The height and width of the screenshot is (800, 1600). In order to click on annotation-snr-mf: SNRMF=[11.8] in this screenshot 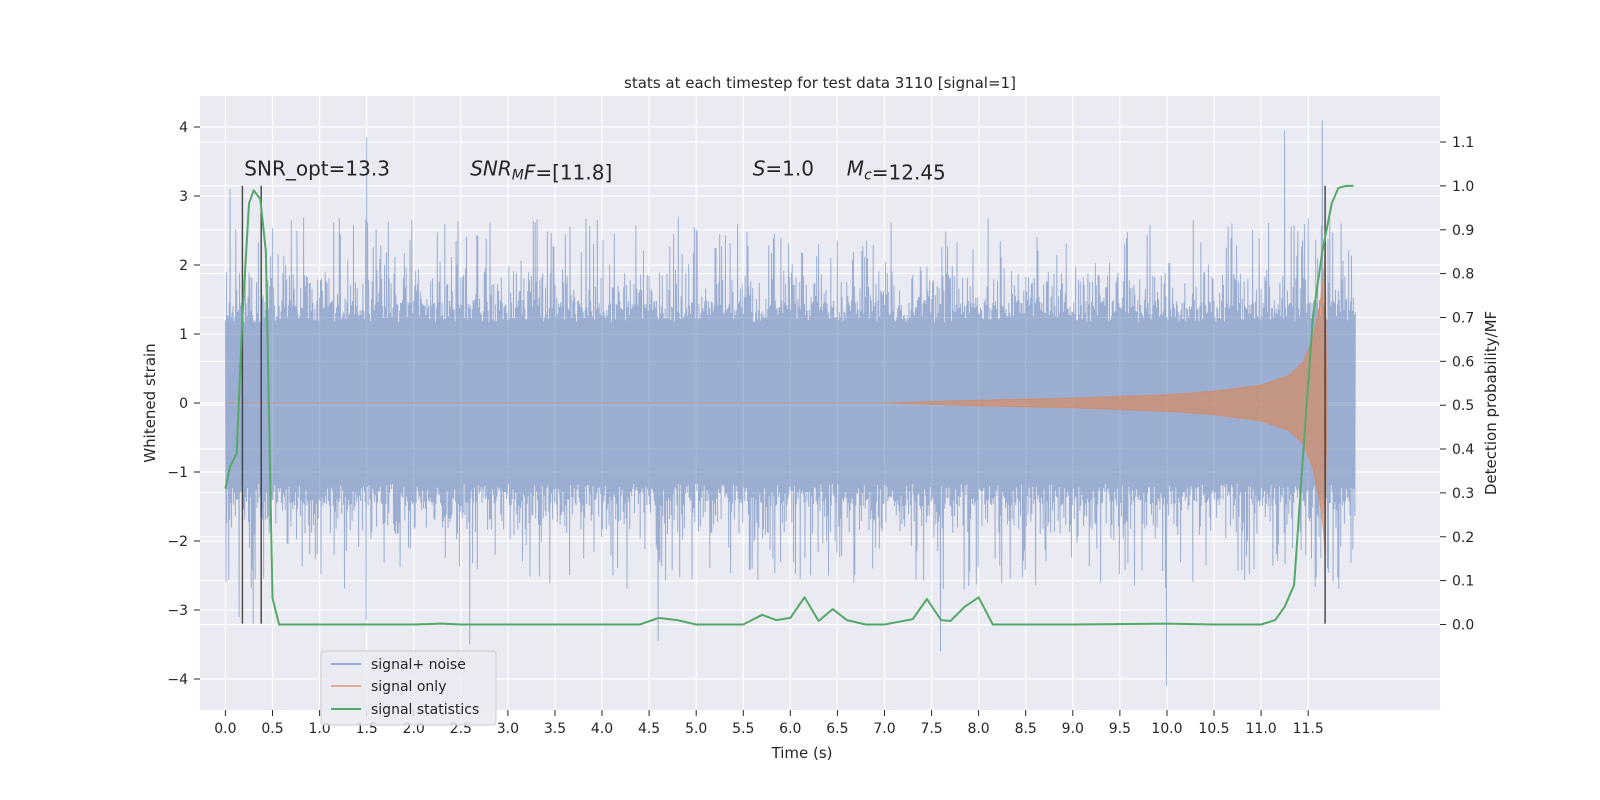, I will do `click(541, 170)`.